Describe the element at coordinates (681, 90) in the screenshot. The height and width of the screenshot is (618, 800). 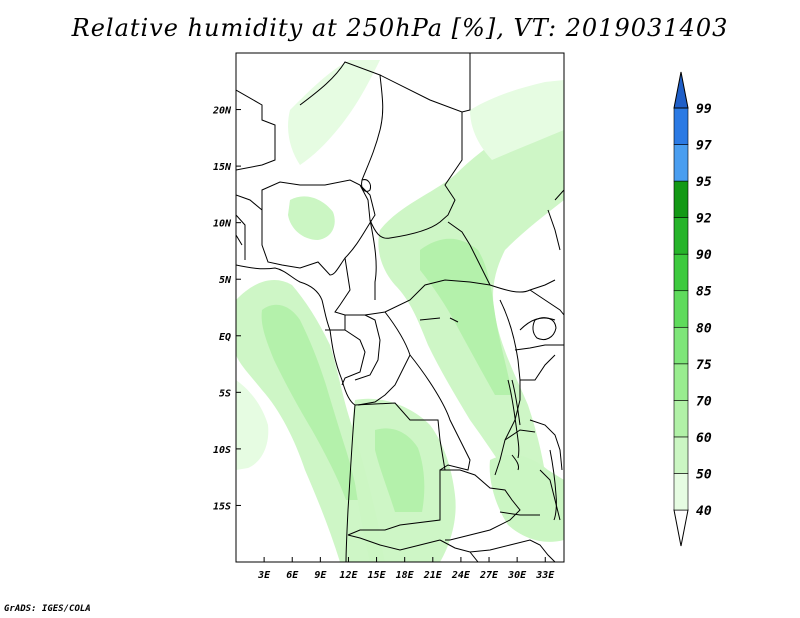
I see `colorbar-upper-triangle` at that location.